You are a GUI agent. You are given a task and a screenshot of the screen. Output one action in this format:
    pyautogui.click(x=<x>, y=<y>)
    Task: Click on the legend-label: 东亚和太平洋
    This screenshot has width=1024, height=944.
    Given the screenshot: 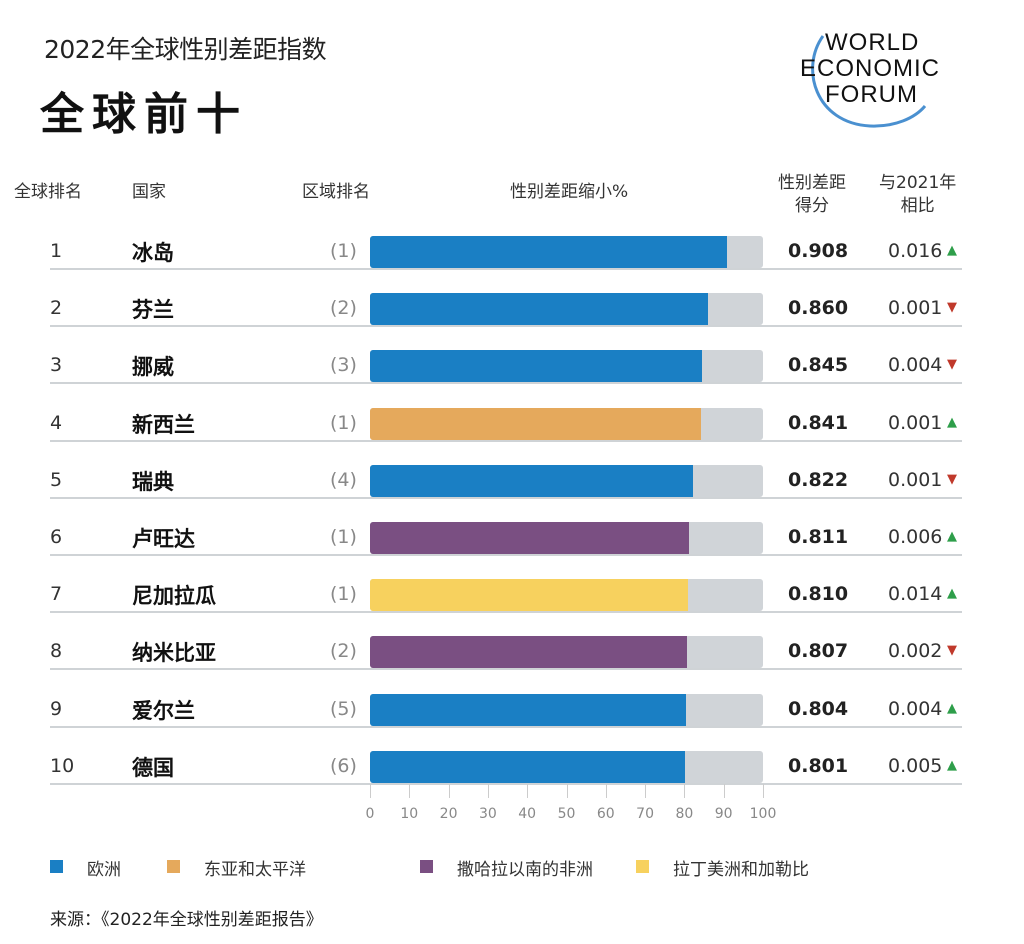 What is the action you would take?
    pyautogui.click(x=255, y=870)
    